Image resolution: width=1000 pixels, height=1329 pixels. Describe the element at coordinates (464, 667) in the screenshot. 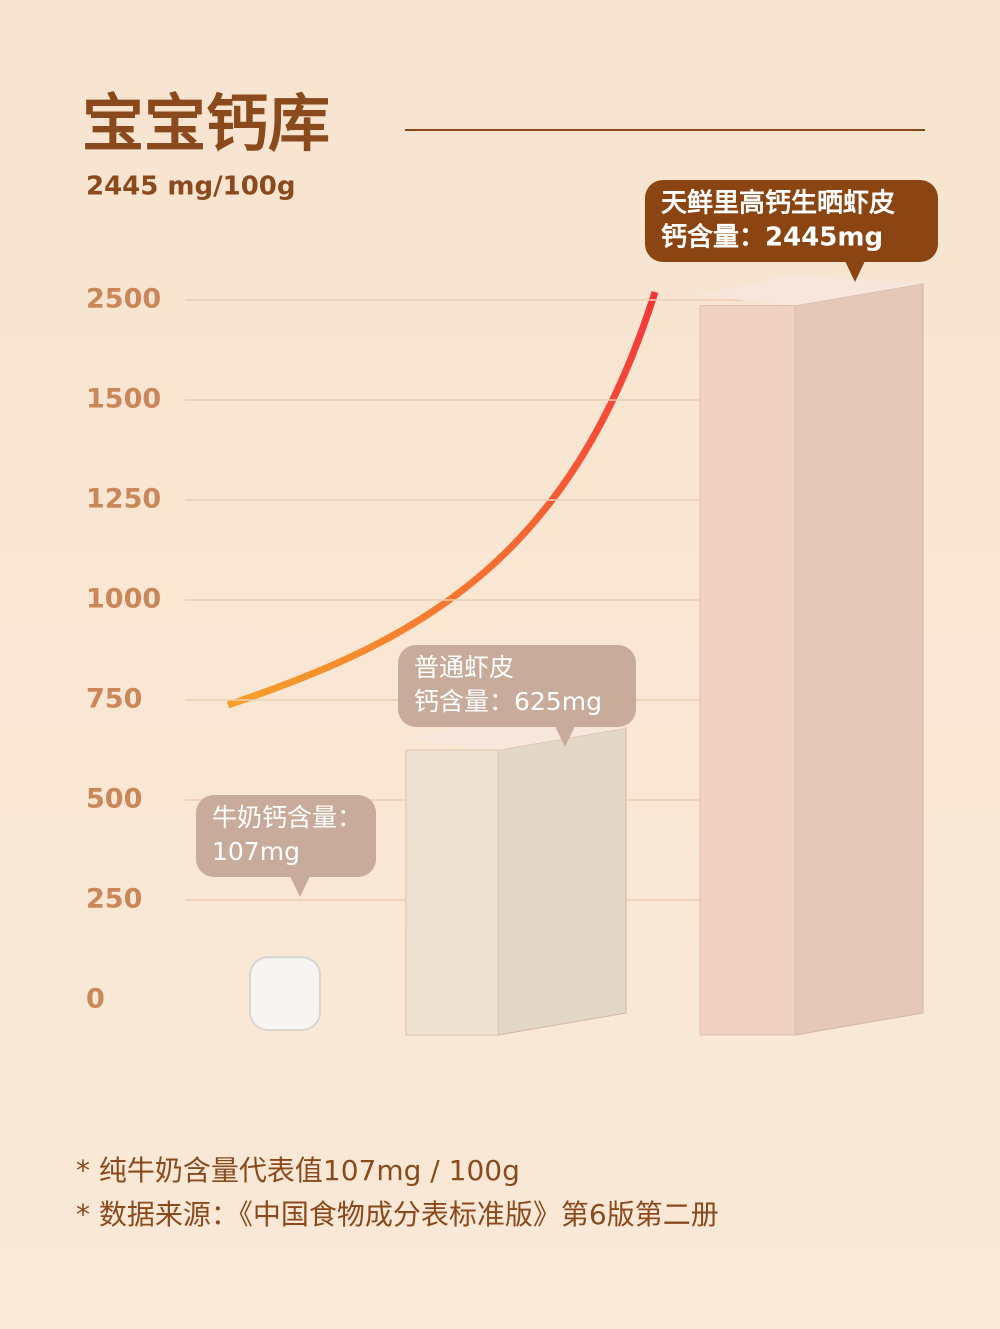

I see `value-label: 普通虾皮` at that location.